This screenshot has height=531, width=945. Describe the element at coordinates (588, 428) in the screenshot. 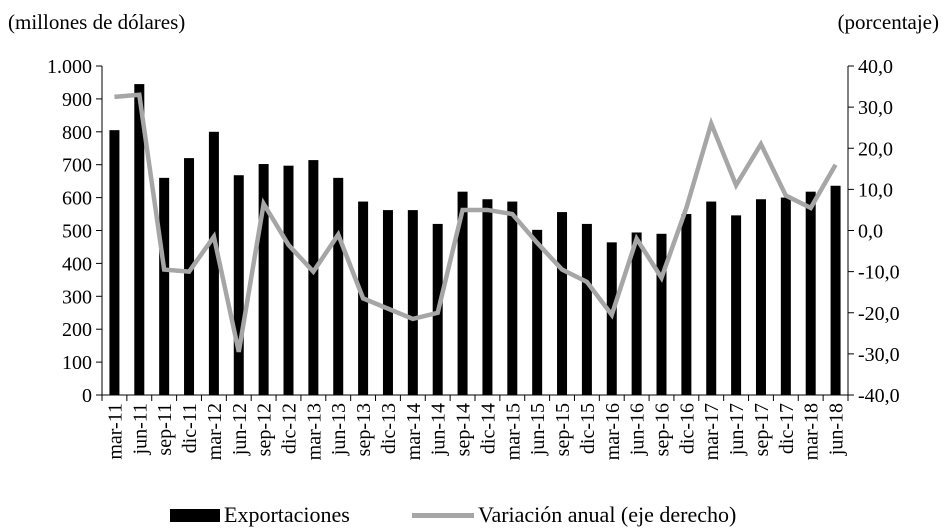

I see `x-tick-label-dic-15: dic-15` at that location.